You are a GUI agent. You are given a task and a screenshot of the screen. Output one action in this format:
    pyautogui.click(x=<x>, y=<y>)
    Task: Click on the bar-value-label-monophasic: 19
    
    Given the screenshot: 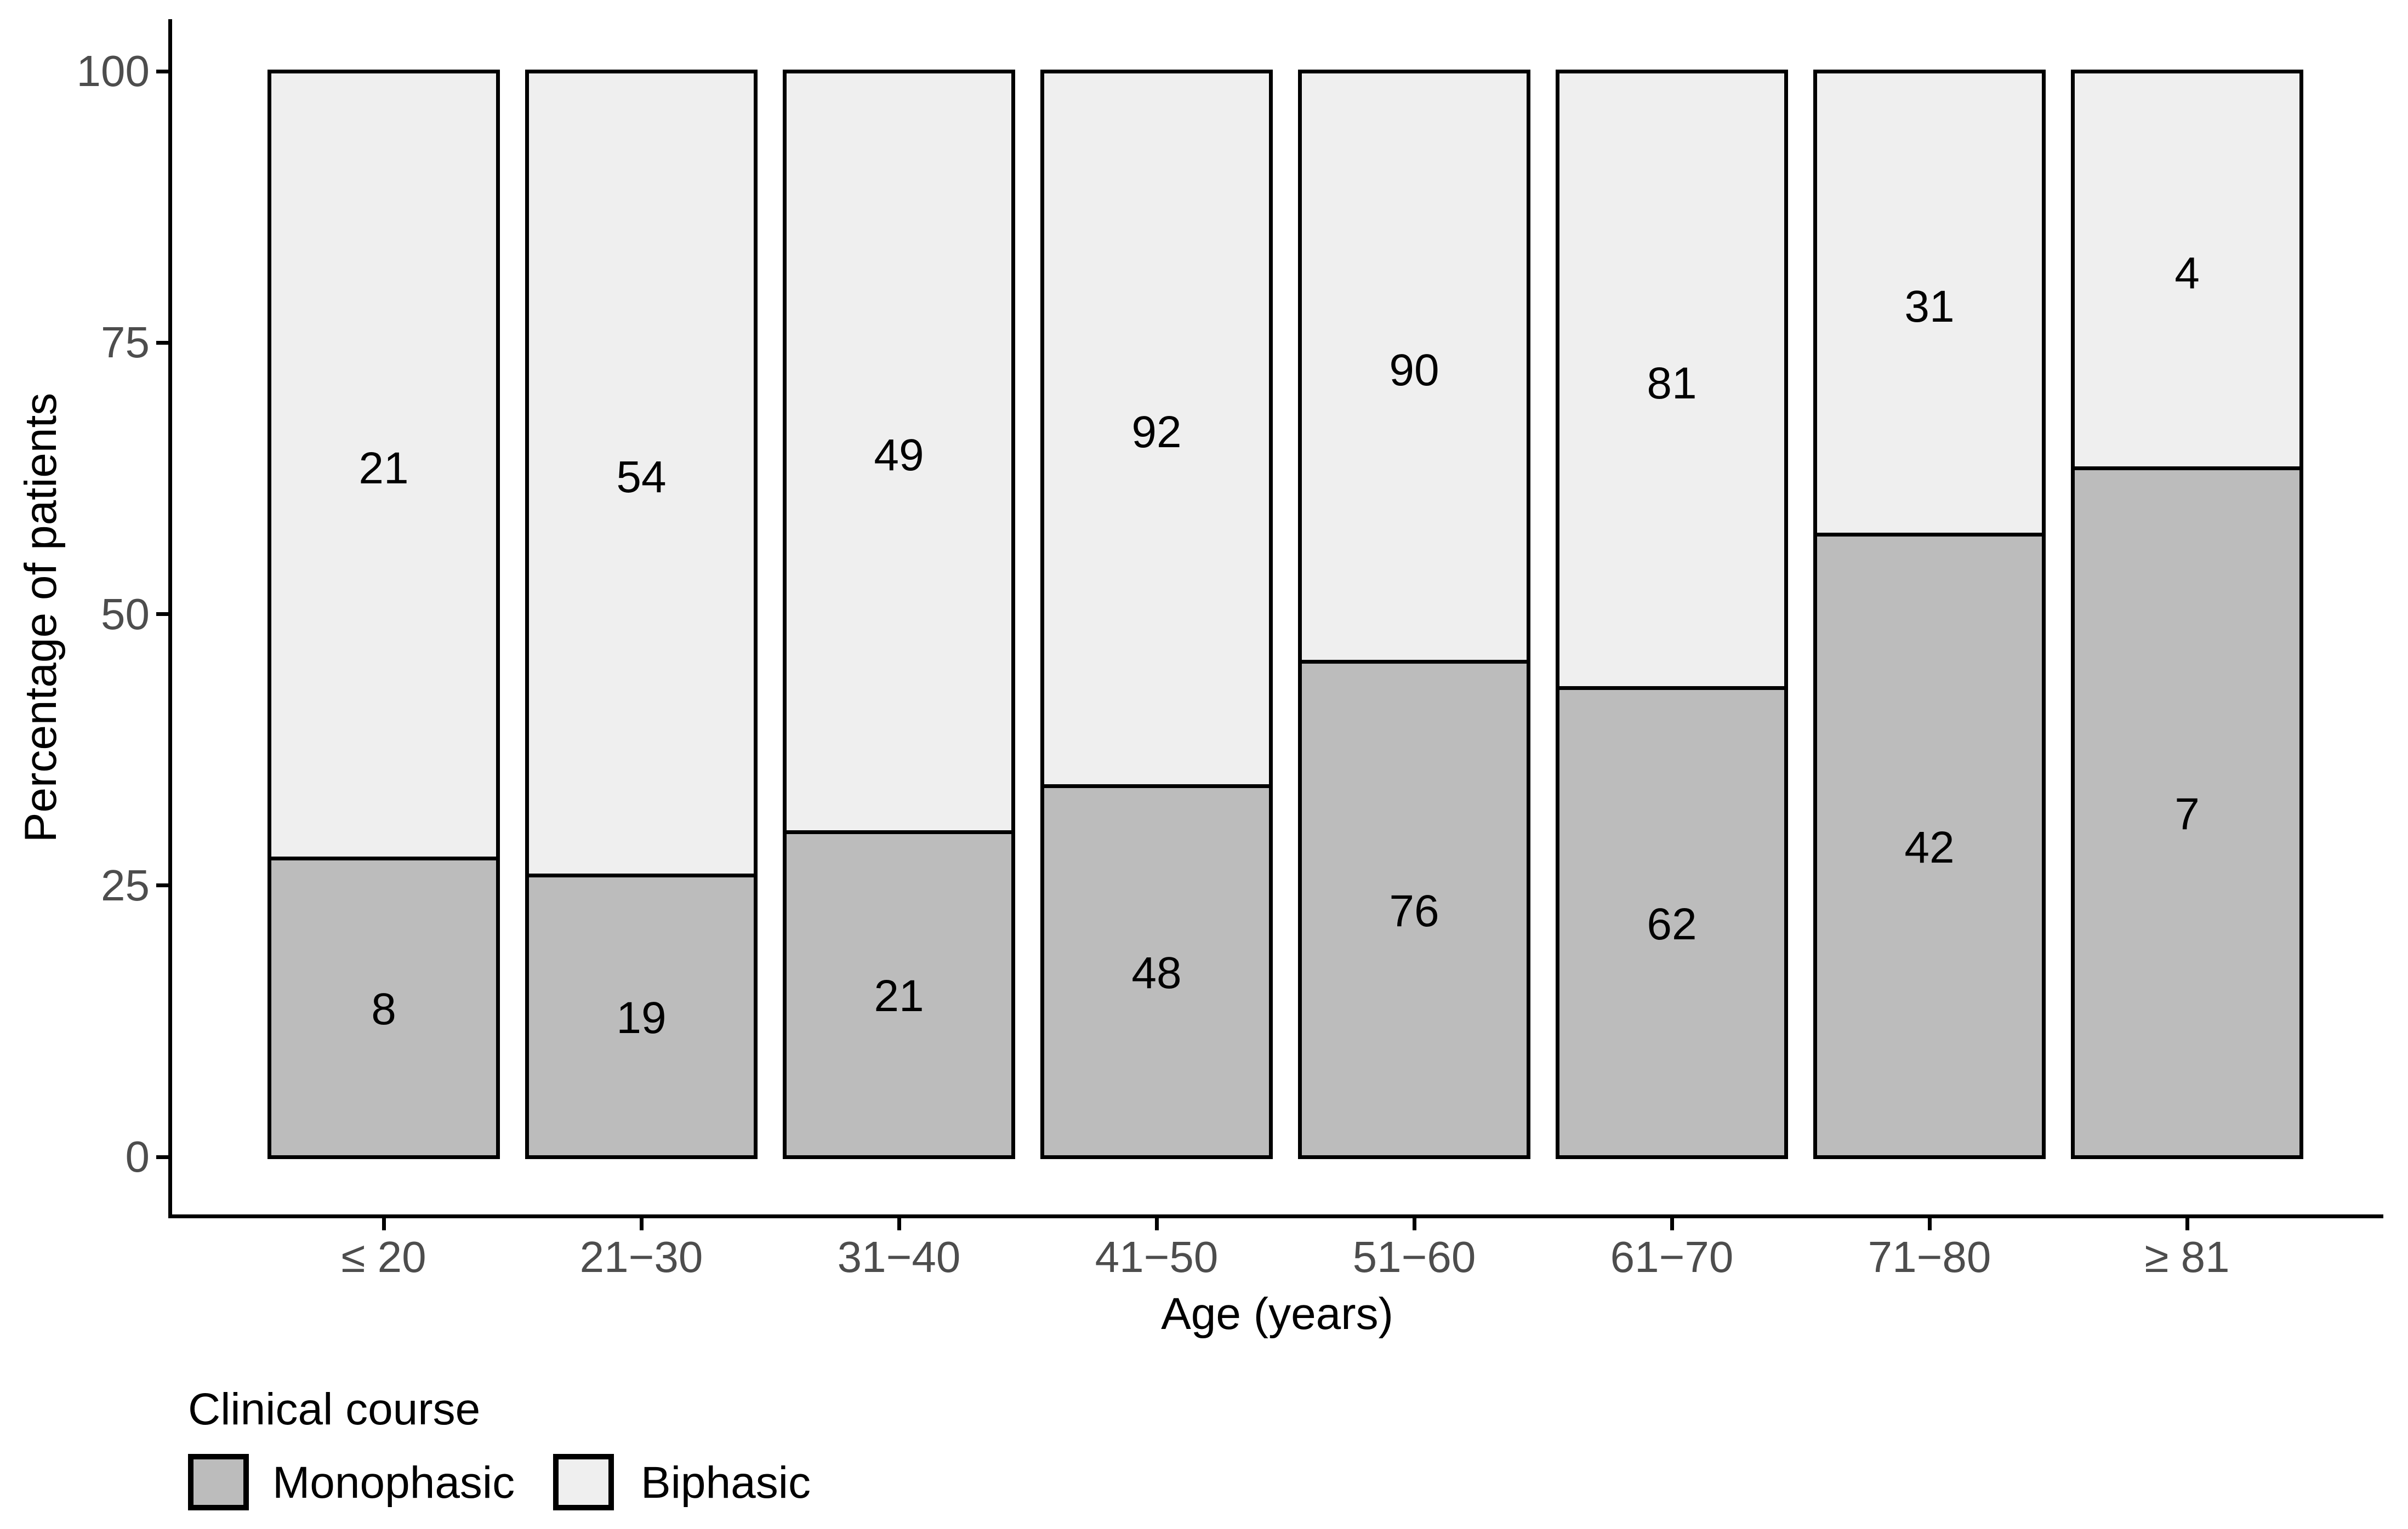 What is the action you would take?
    pyautogui.click(x=642, y=1017)
    